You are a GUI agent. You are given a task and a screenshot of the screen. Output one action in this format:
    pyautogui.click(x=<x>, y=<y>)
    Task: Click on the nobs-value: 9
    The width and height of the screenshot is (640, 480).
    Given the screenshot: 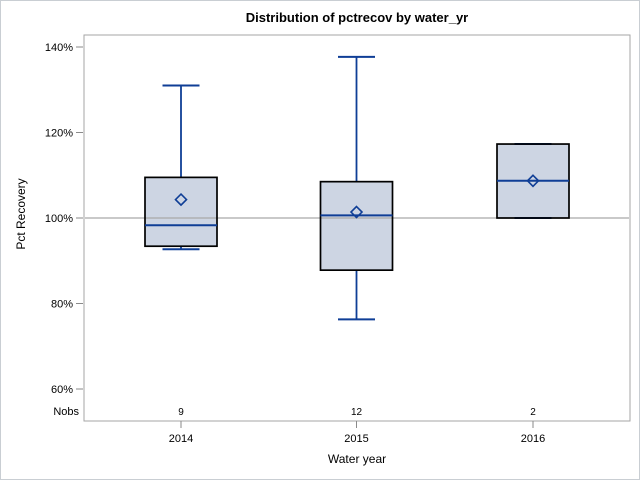 What is the action you would take?
    pyautogui.click(x=181, y=412)
    